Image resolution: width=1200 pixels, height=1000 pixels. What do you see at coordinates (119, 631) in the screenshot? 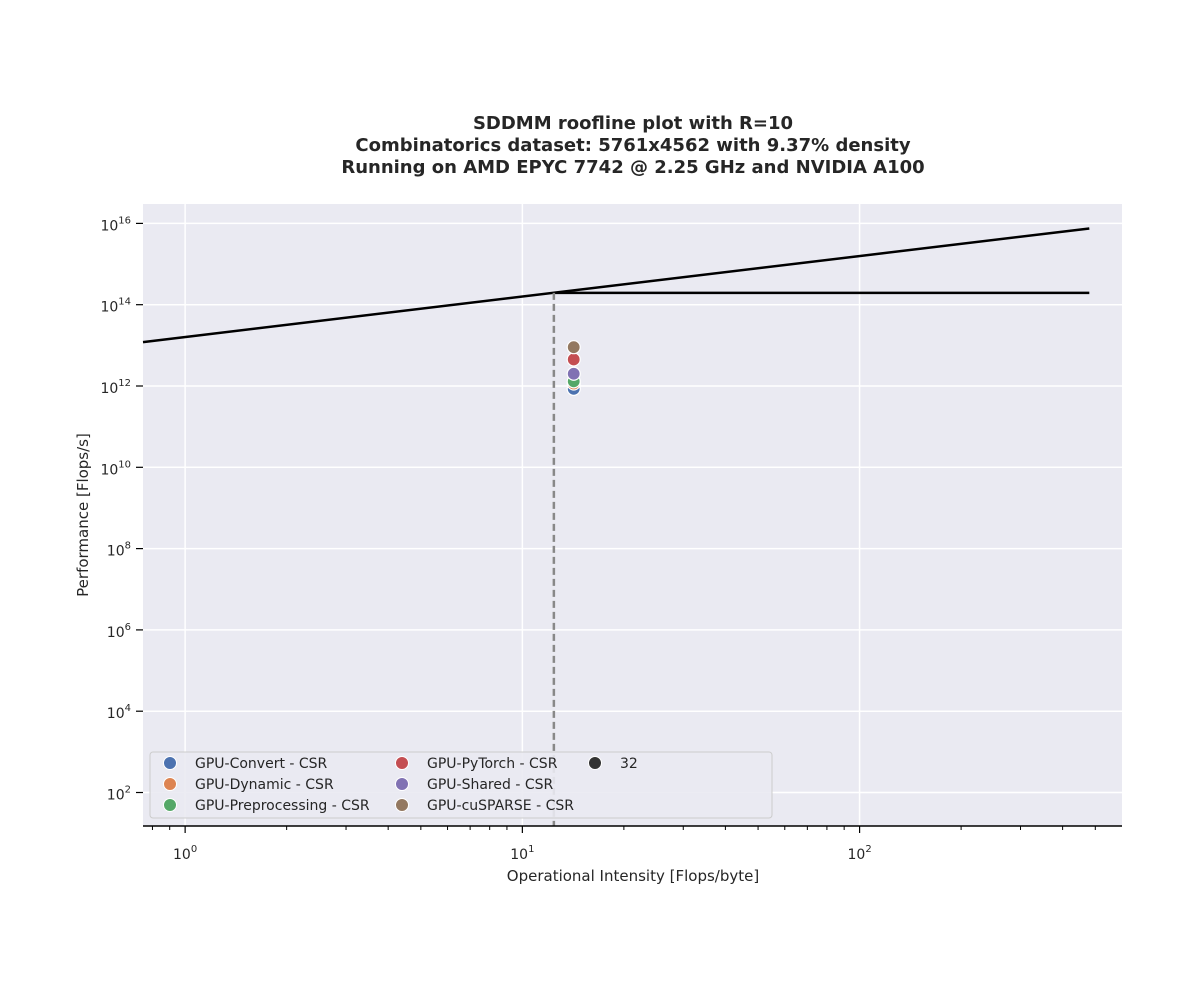
I see `y-tick-label: 10⁶` at bounding box center [119, 631].